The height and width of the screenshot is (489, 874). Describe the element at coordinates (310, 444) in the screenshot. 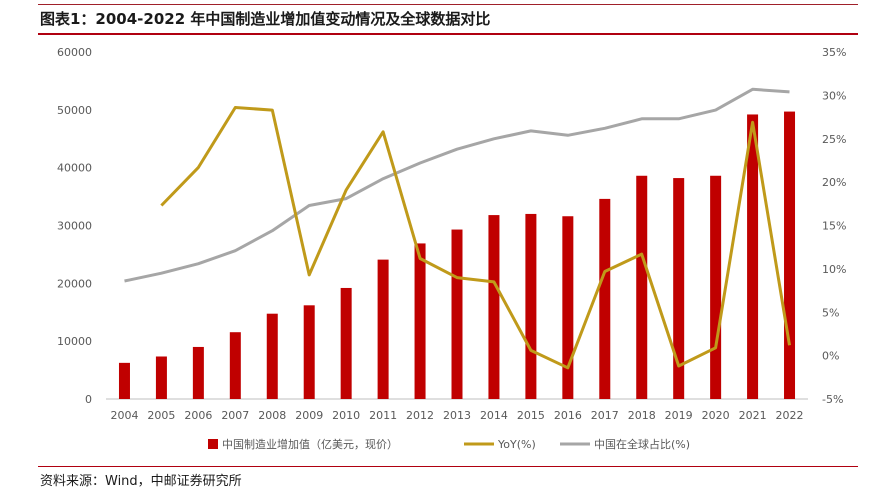

I see `legend-label-bar: 中国制造业增加值（亿美元，现价）` at that location.